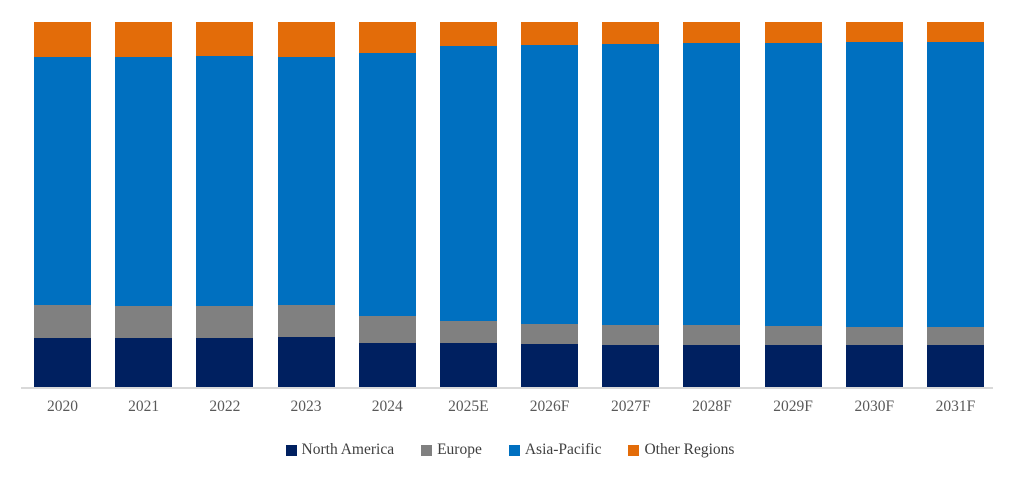 The width and height of the screenshot is (1020, 479). I want to click on x-tick-label-2023: 2023, so click(306, 406).